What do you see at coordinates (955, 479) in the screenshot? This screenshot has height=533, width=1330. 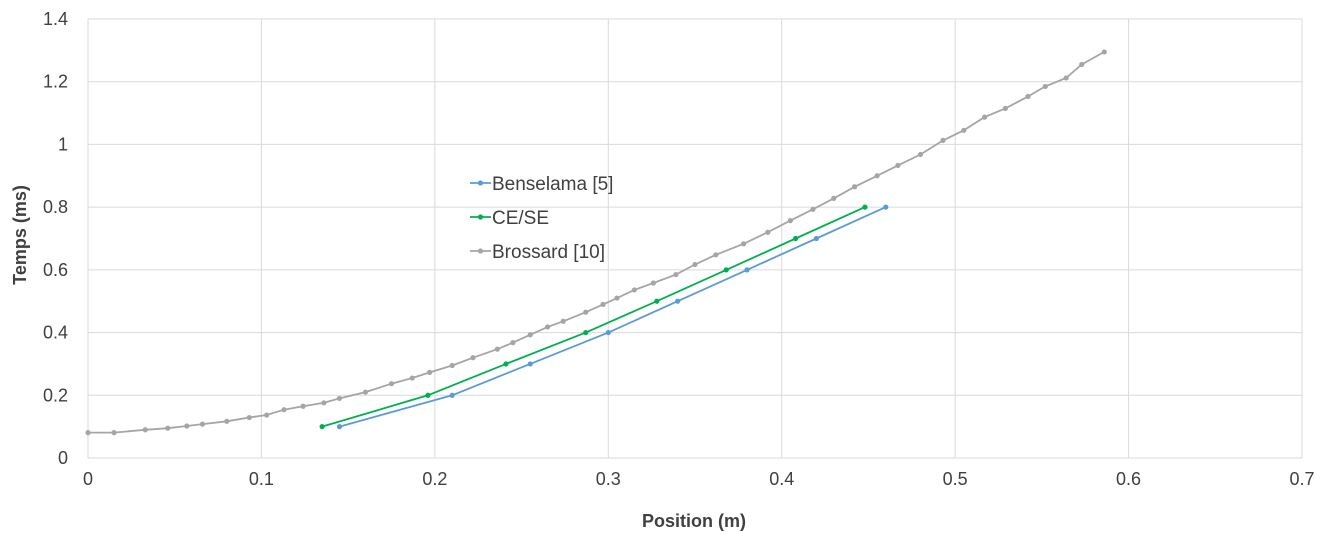 I see `x-tick-label: 0.5` at bounding box center [955, 479].